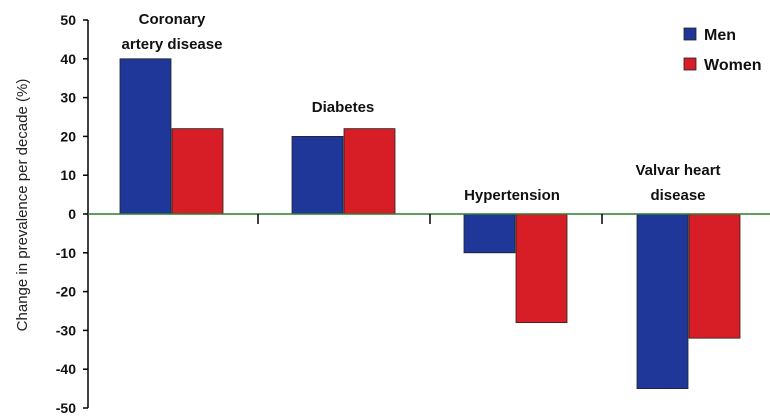  I want to click on y-tick-label: -40, so click(66, 369).